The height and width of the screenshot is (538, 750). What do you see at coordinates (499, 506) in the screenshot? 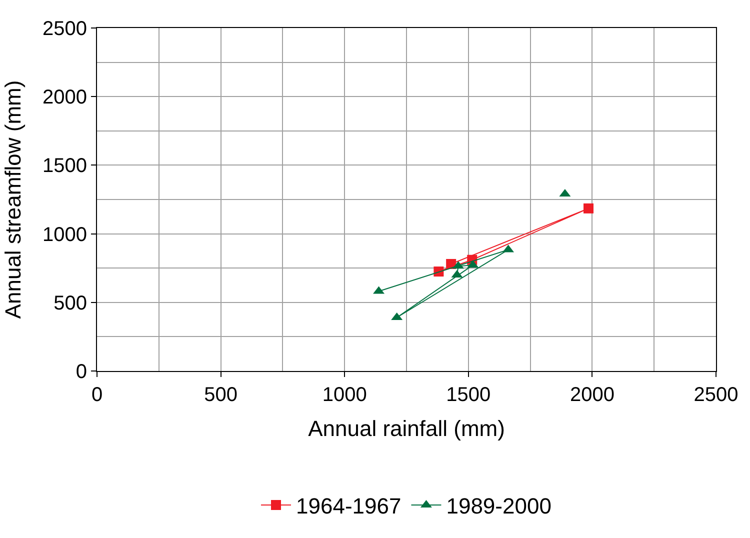
I see `legend-label: 1989-2000` at bounding box center [499, 506].